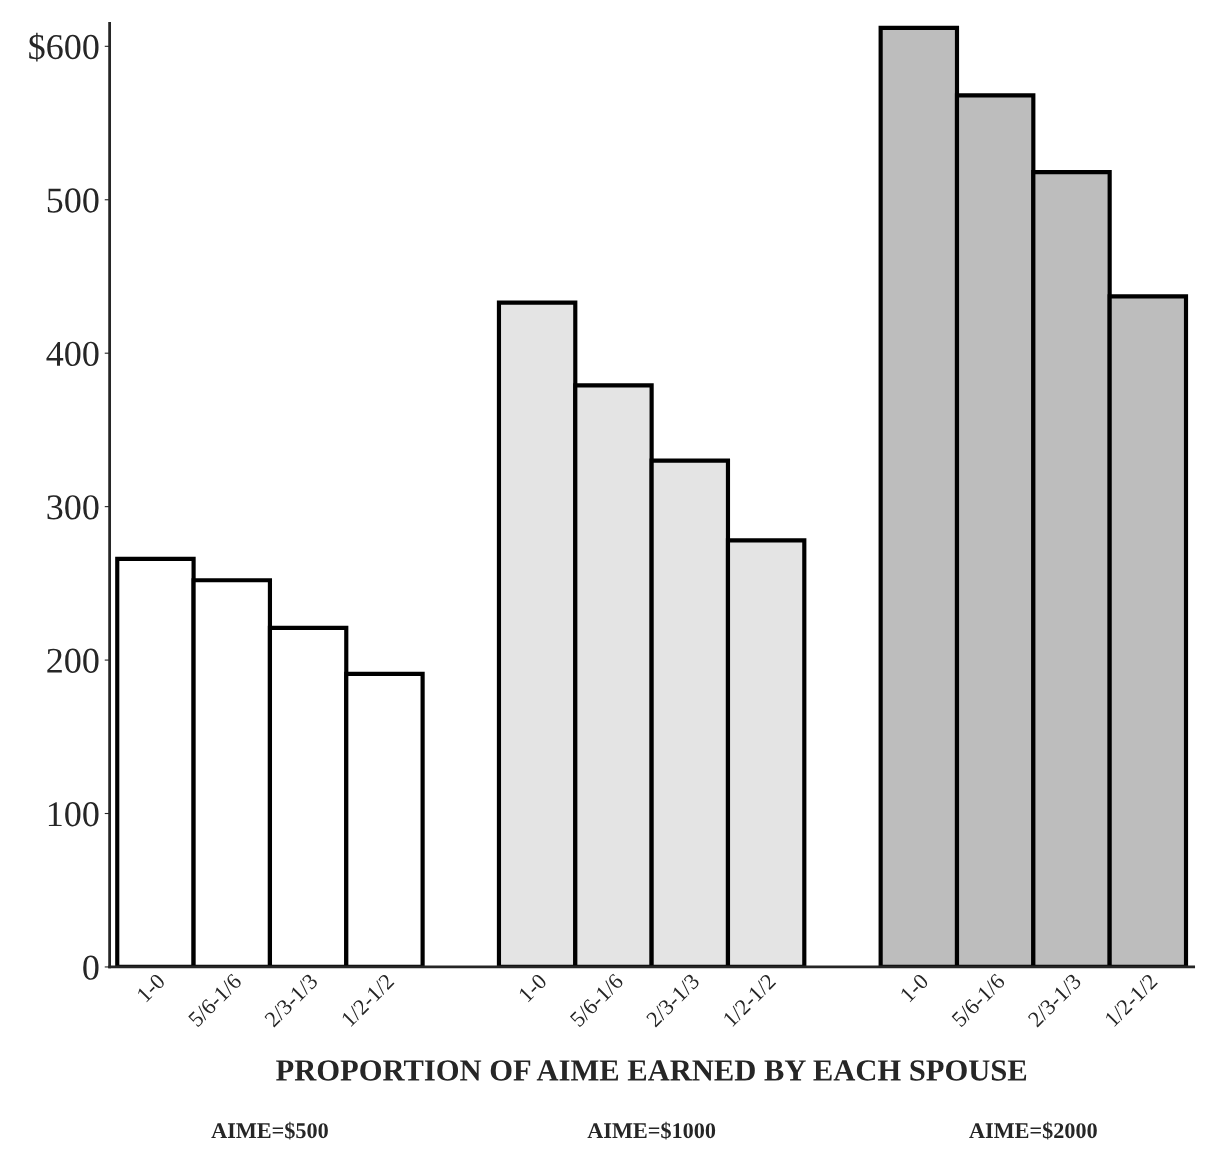 The width and height of the screenshot is (1218, 1165). What do you see at coordinates (651, 1070) in the screenshot?
I see `x-axis-title: PROPORTION OF AIME EARNED BY EACH SPOUSE` at bounding box center [651, 1070].